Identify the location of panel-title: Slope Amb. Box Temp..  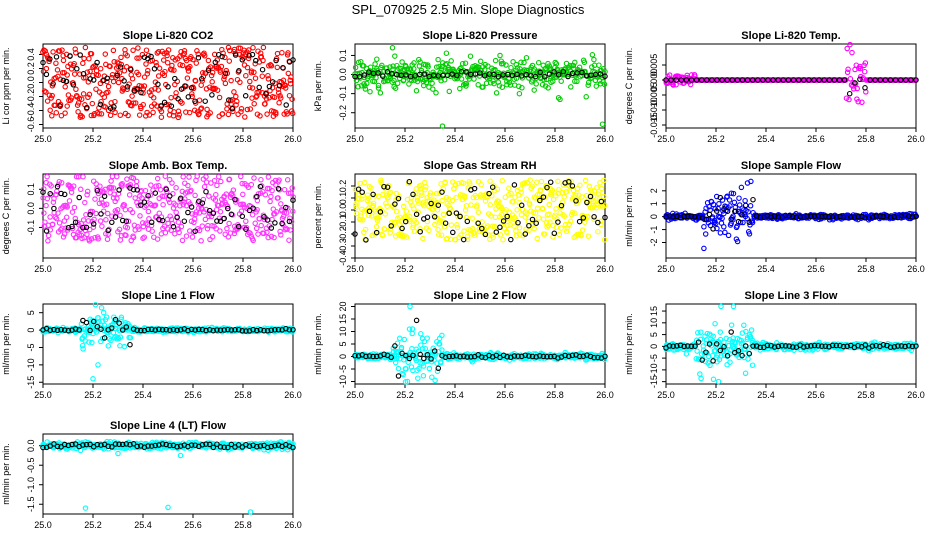
(168, 166).